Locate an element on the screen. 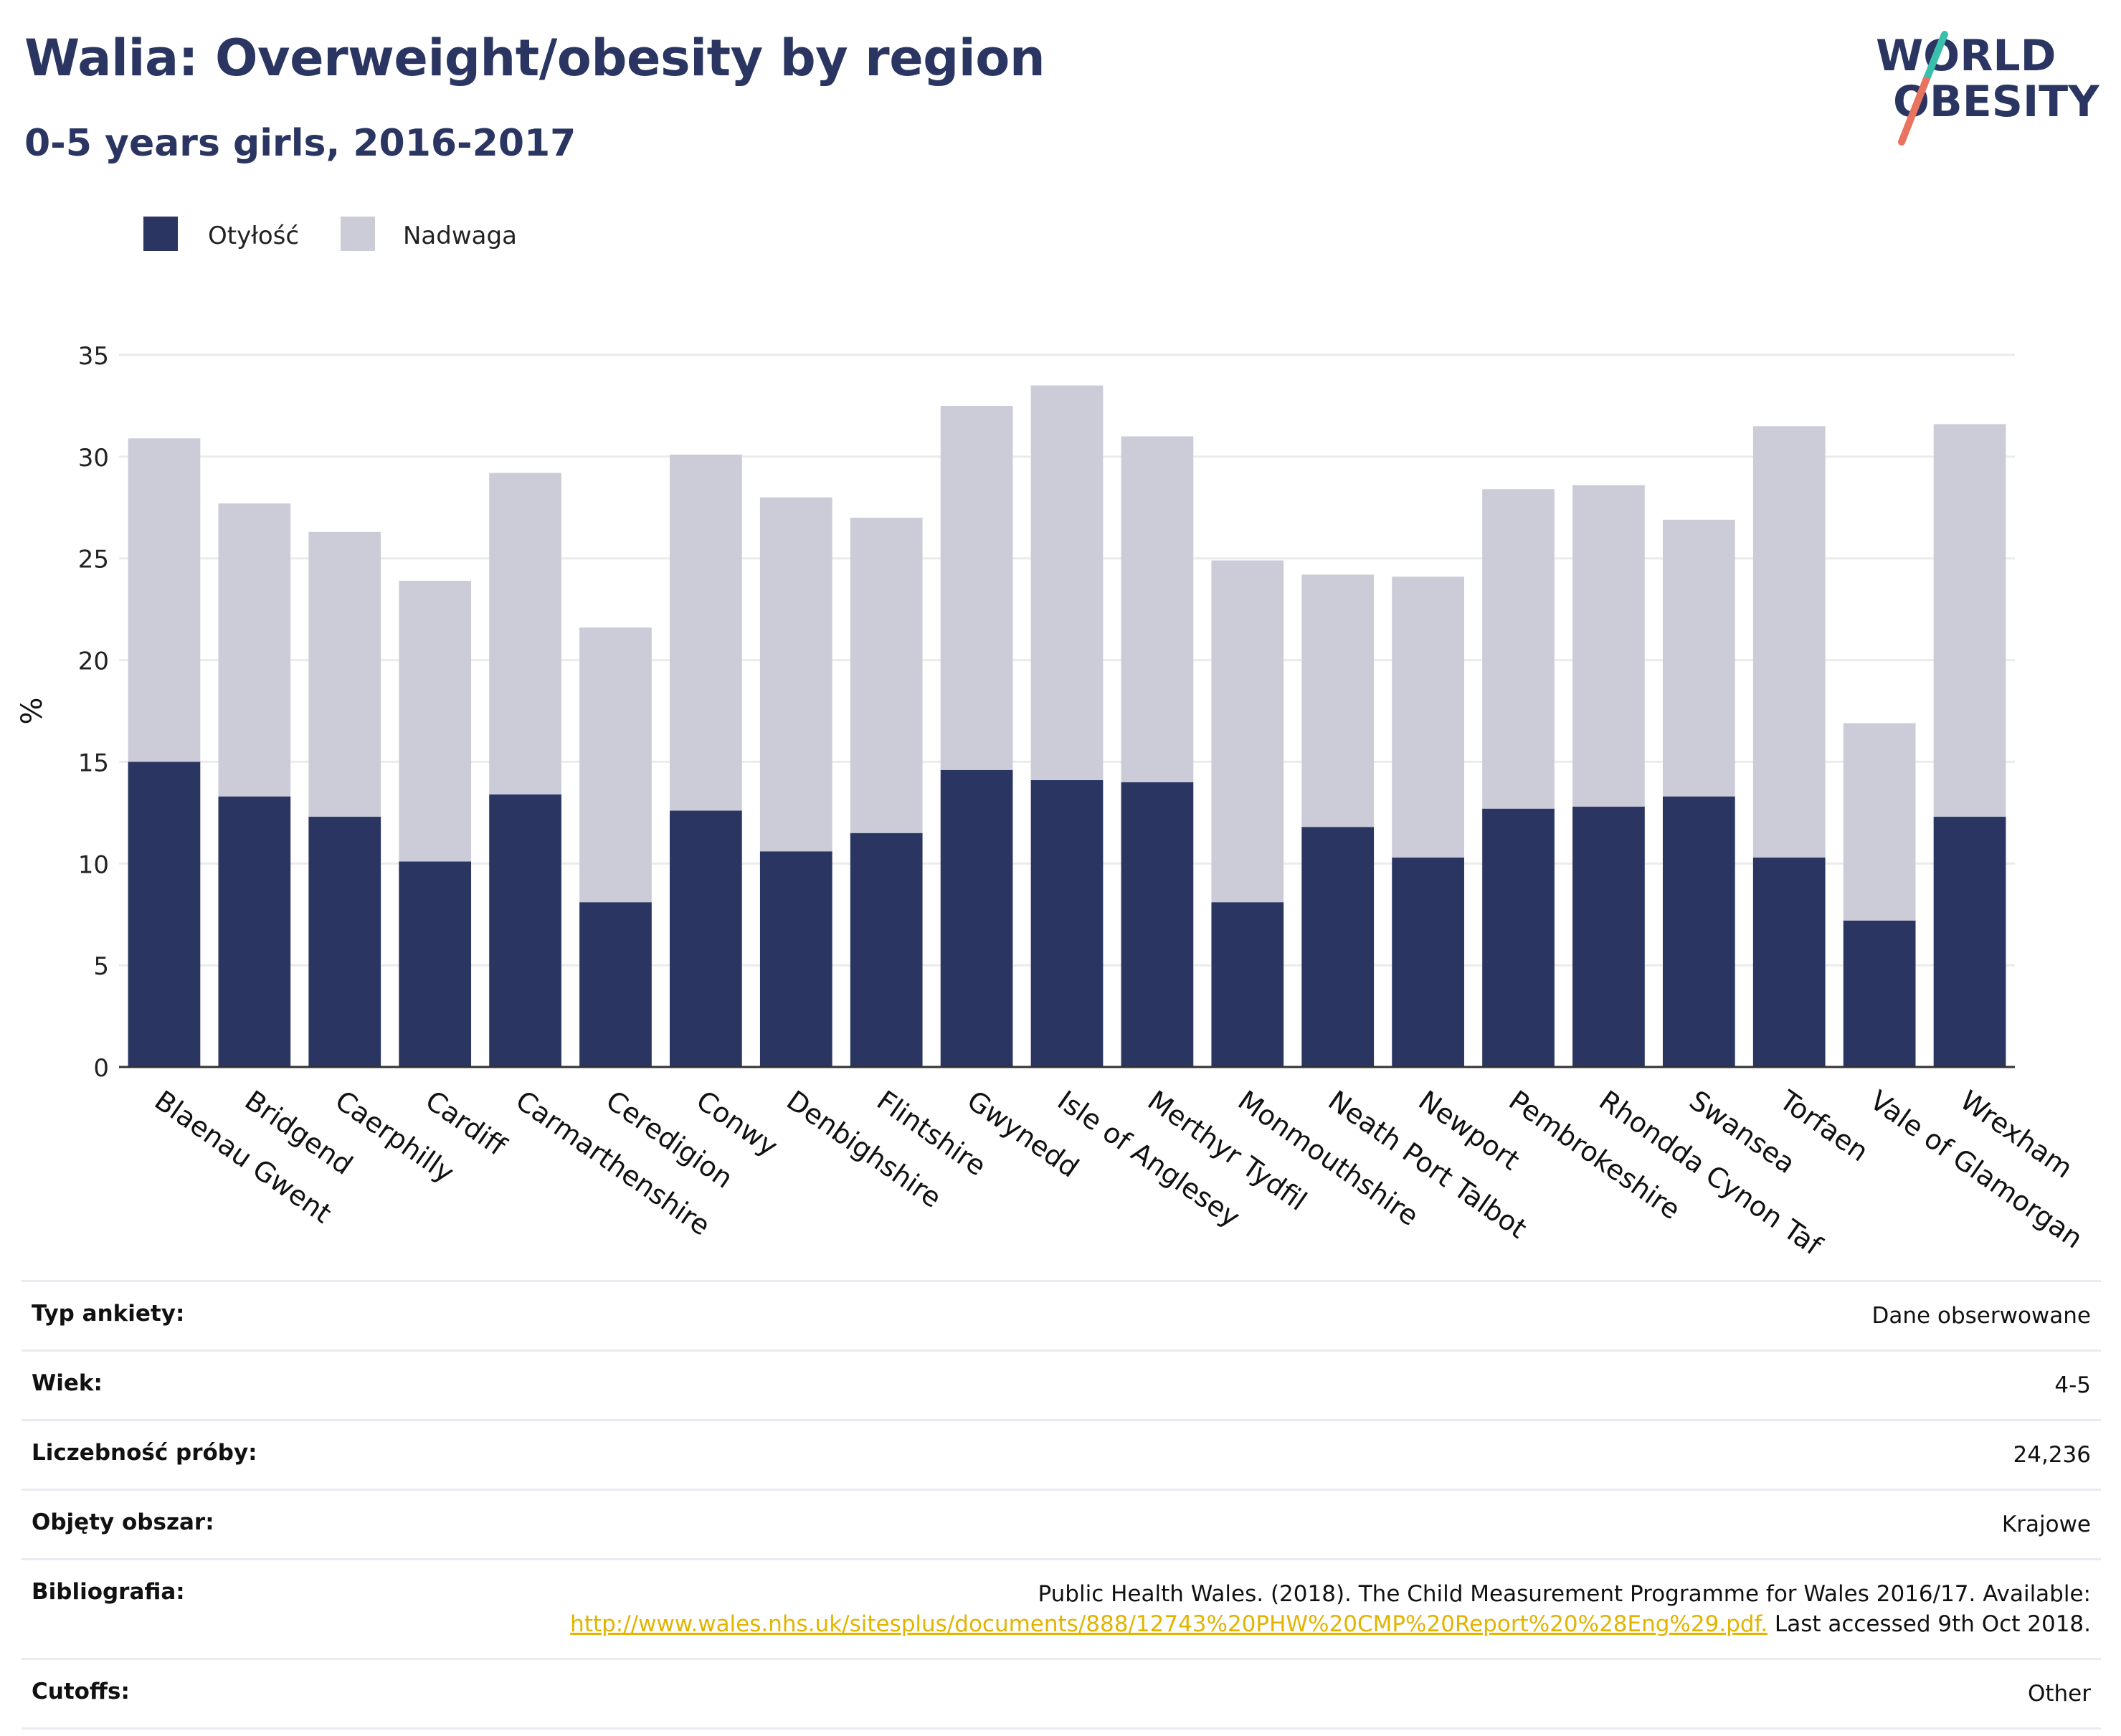 This screenshot has height=1736, width=2121. logo-line-1: WORLD is located at coordinates (1966, 56).